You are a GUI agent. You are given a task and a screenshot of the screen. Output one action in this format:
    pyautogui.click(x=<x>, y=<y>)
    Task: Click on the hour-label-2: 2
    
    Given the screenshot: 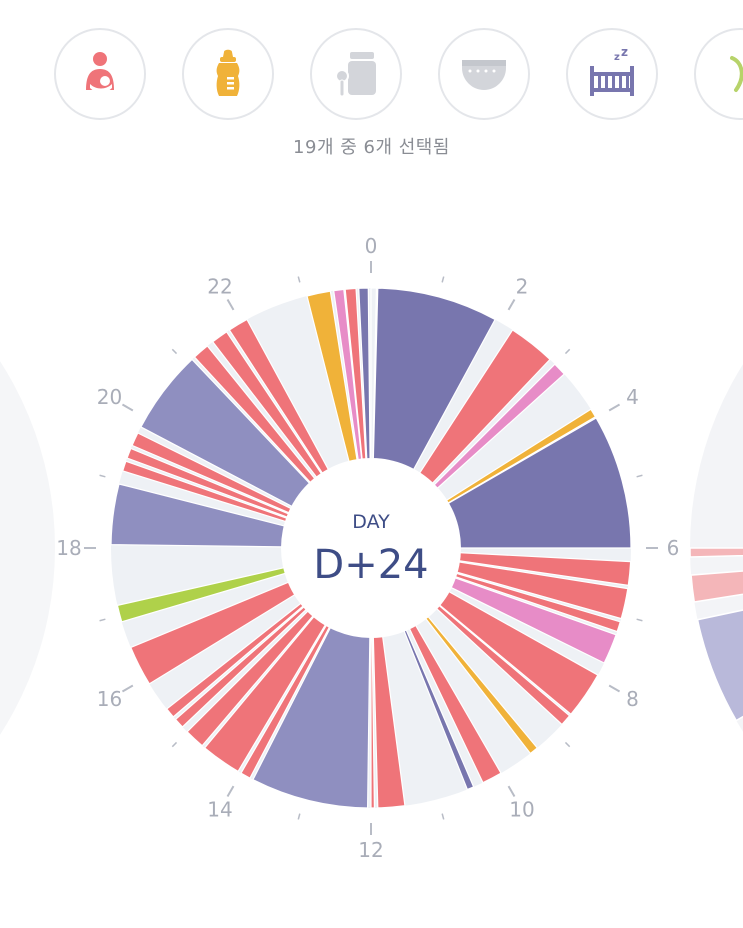 What is the action you would take?
    pyautogui.click(x=522, y=286)
    